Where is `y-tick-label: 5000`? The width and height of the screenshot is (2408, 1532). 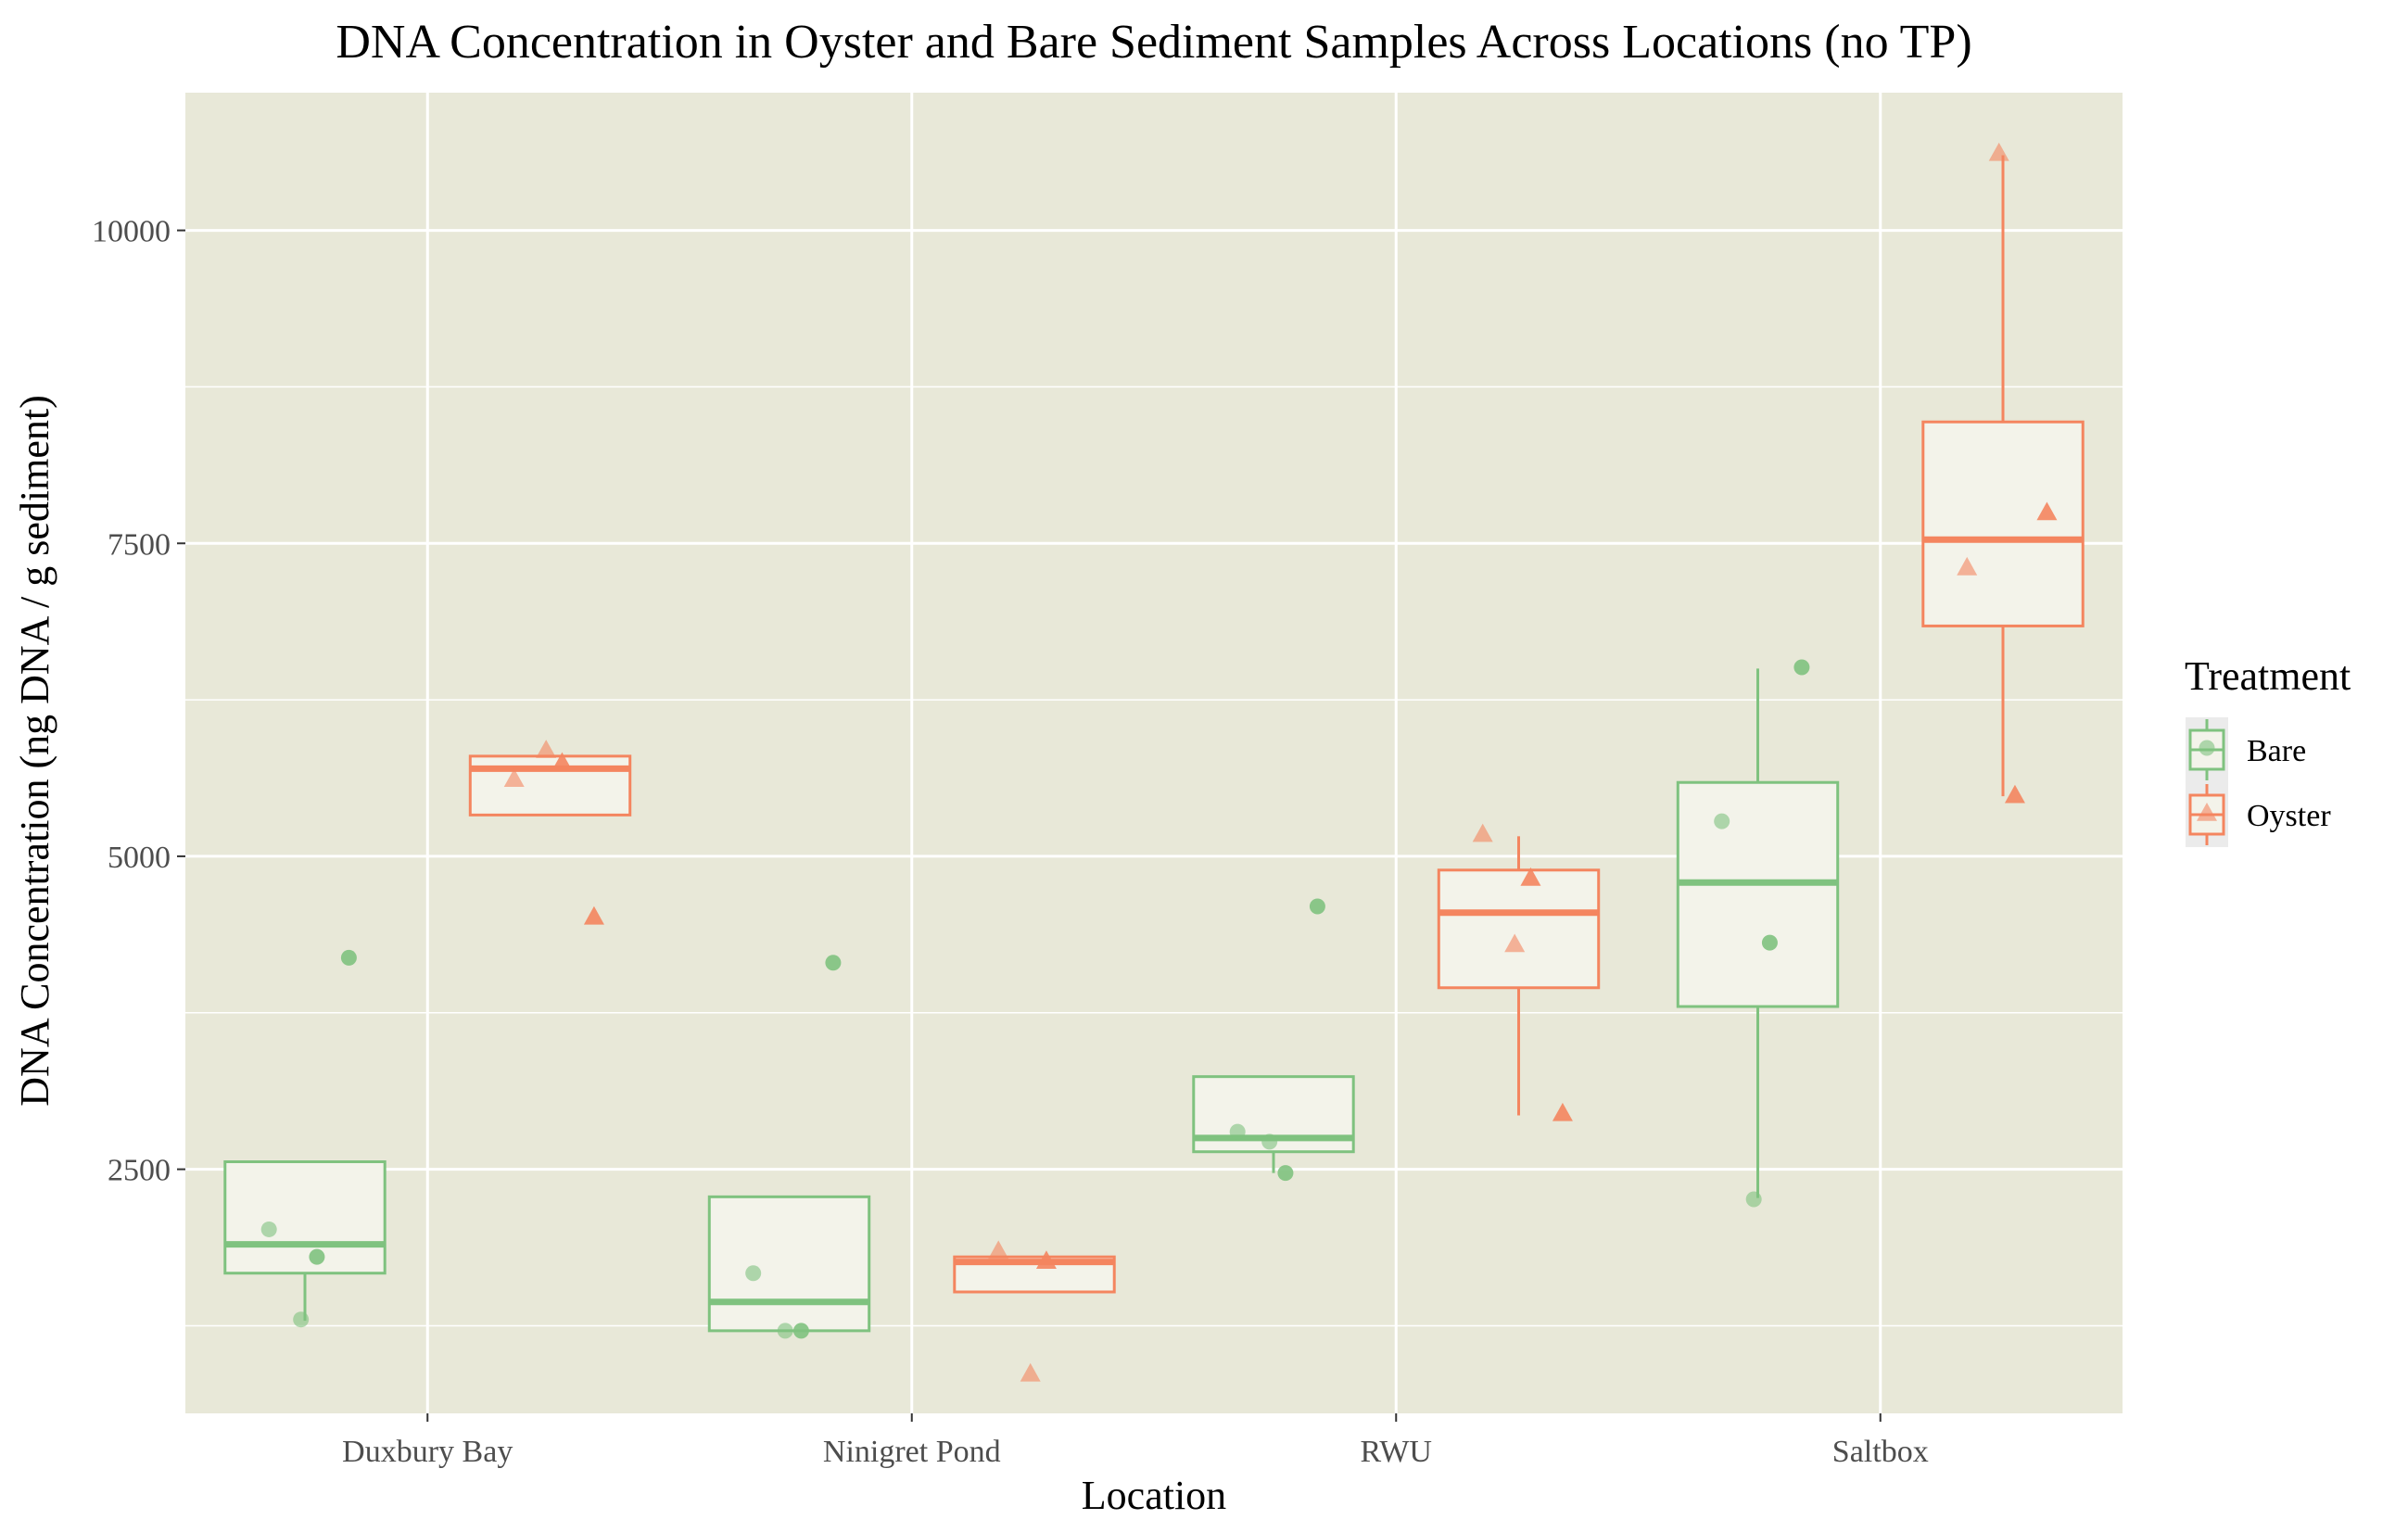
y-tick-label: 5000 is located at coordinates (139, 858).